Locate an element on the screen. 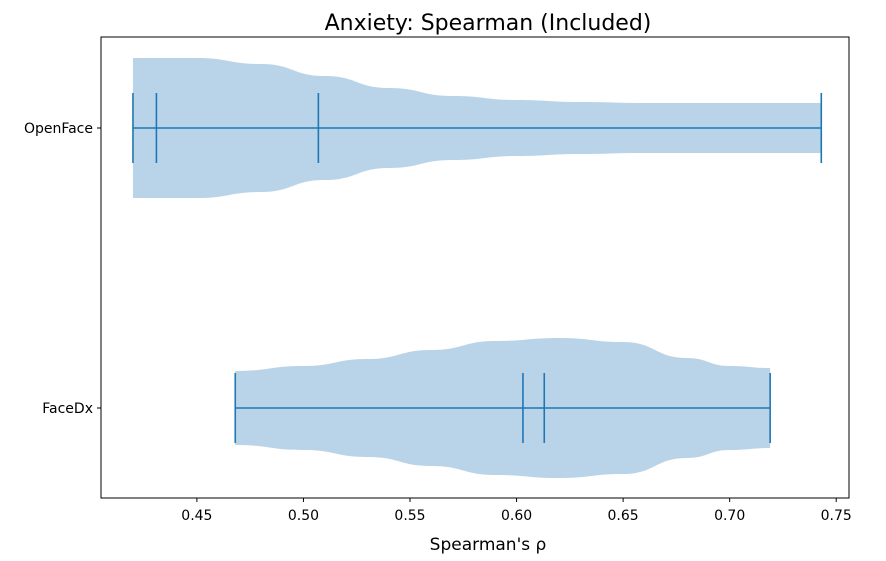 This screenshot has height=561, width=886. x-tick-label-0: 0.45 is located at coordinates (196, 516).